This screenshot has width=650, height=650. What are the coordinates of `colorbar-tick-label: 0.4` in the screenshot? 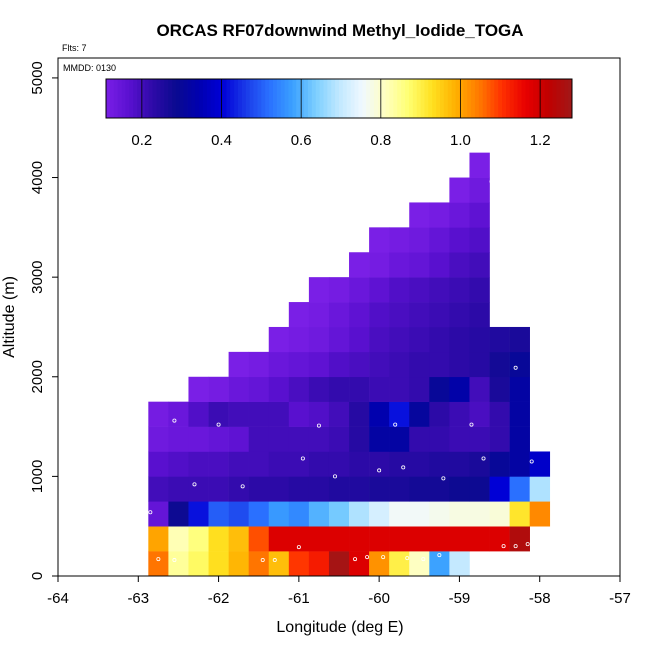 It's located at (221, 140).